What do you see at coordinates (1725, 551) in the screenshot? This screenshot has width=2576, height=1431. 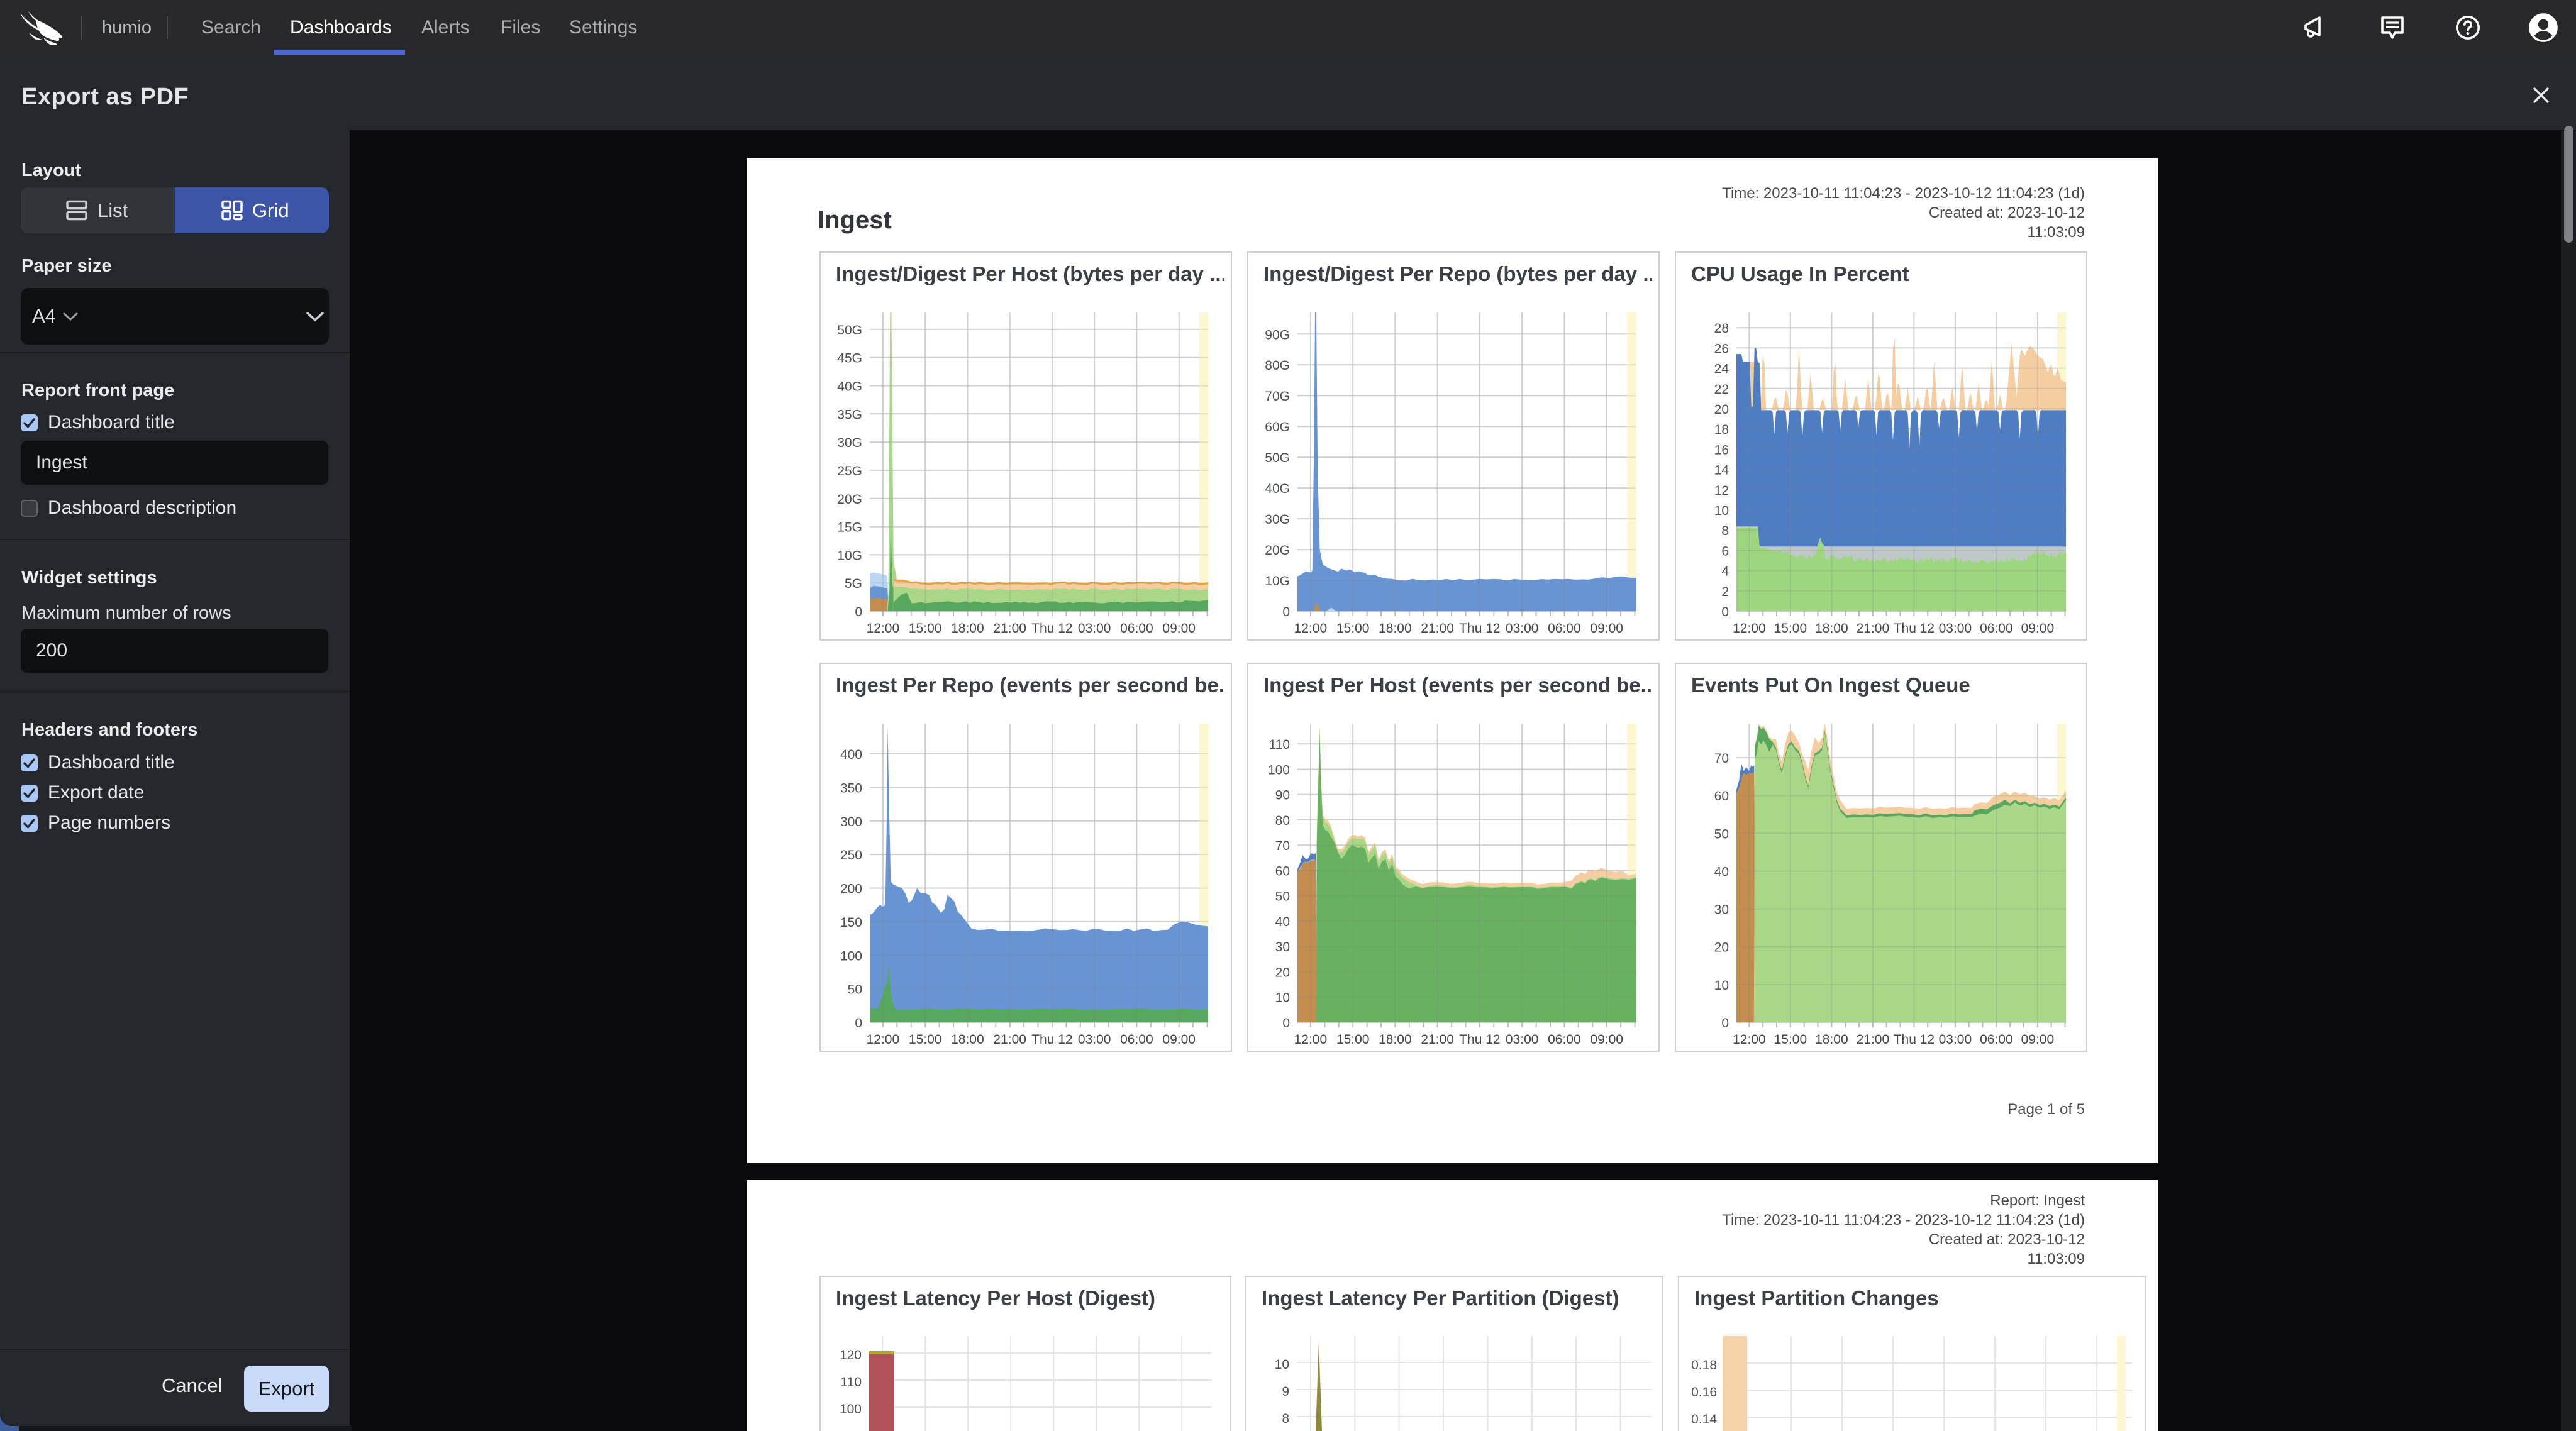 I see `svg-text: 6` at bounding box center [1725, 551].